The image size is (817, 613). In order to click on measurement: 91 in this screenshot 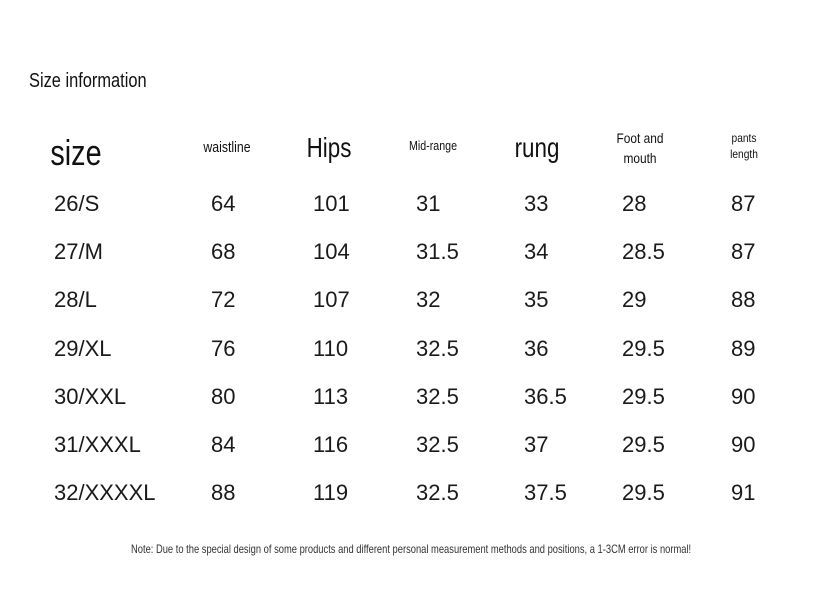, I will do `click(743, 493)`.